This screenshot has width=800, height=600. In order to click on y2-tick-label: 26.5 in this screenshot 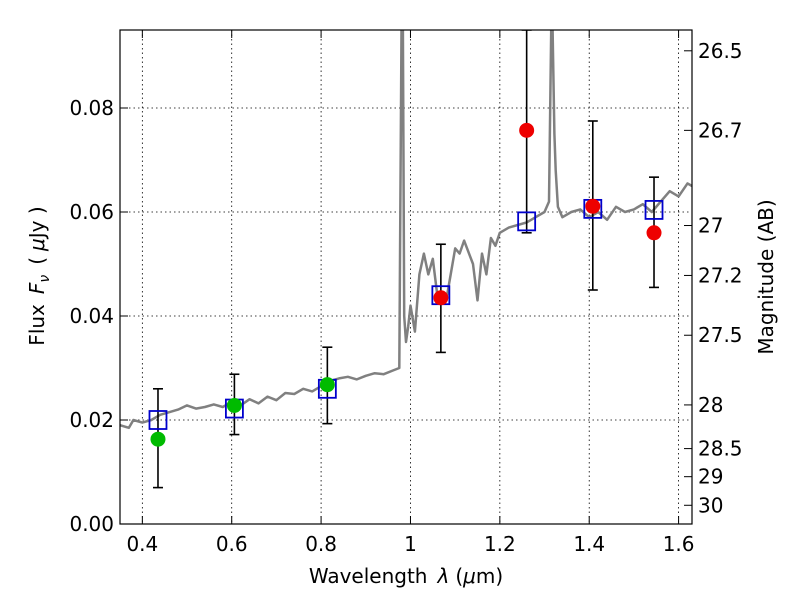, I will do `click(720, 51)`.